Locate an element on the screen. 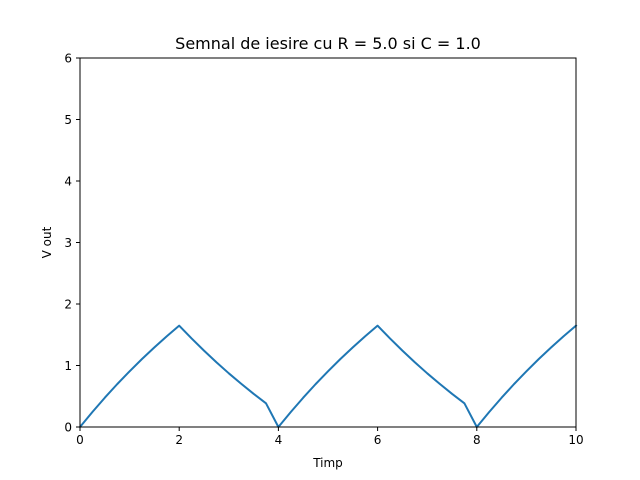 The image size is (640, 480). chart-title: Semnal de iesire cu R = 5.0 si C = 1.0 is located at coordinates (328, 43).